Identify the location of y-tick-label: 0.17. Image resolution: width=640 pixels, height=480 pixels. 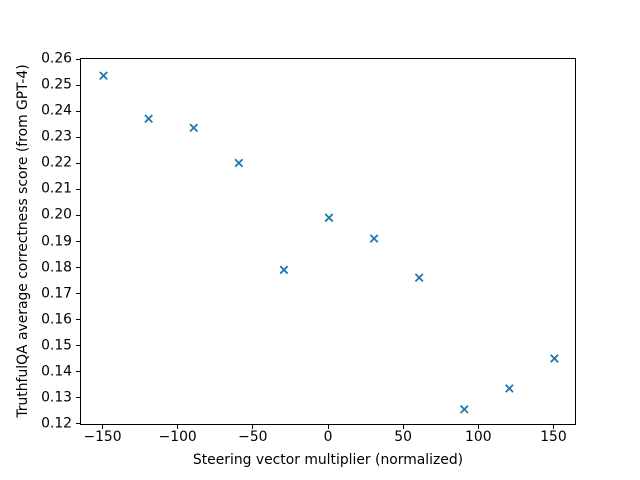
(56, 292).